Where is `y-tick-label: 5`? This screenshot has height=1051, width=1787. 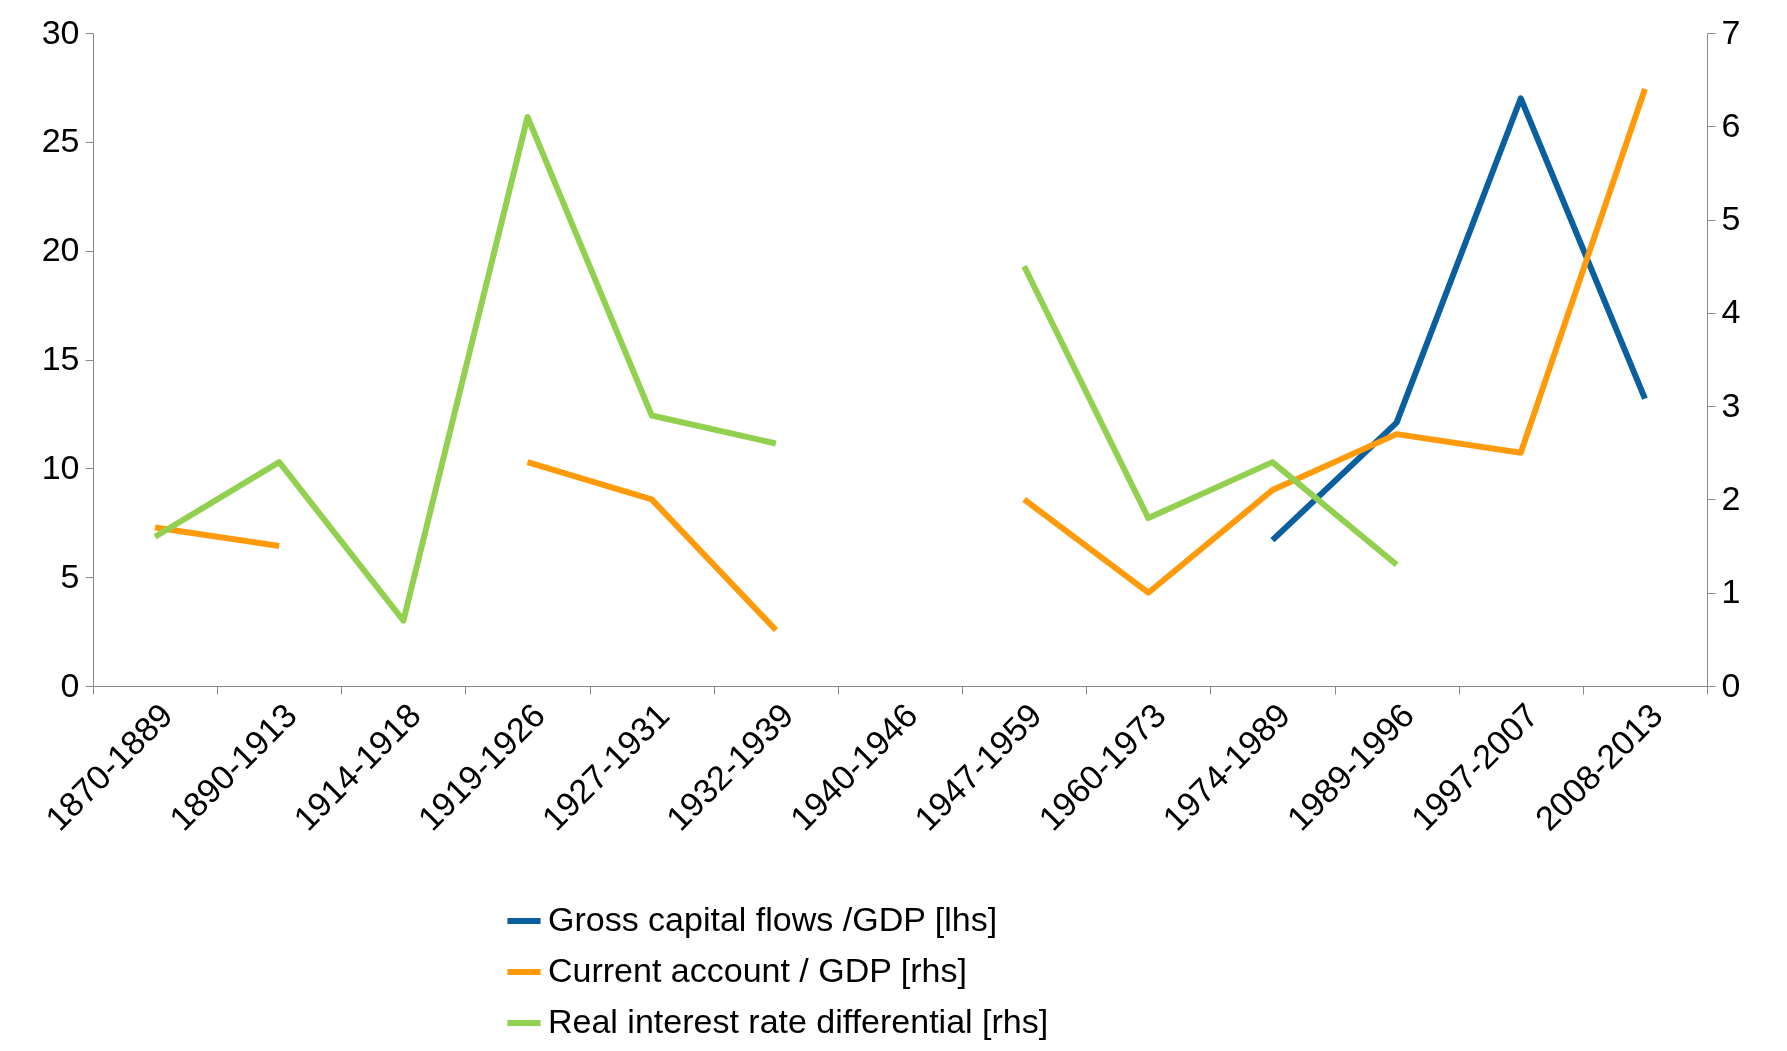 y-tick-label: 5 is located at coordinates (70, 575).